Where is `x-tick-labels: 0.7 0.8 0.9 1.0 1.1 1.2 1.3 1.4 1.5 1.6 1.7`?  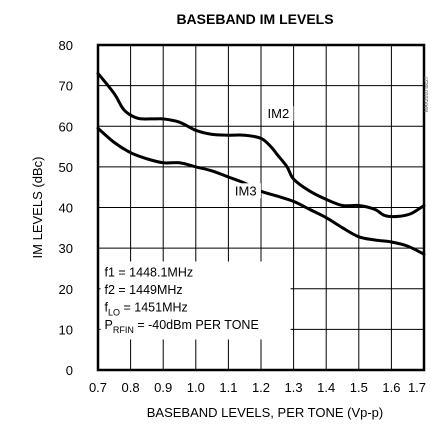
x-tick-labels: 0.7 0.8 0.9 1.0 1.1 1.2 1.3 1.4 1.5 1.6 1.7 is located at coordinates (257, 387).